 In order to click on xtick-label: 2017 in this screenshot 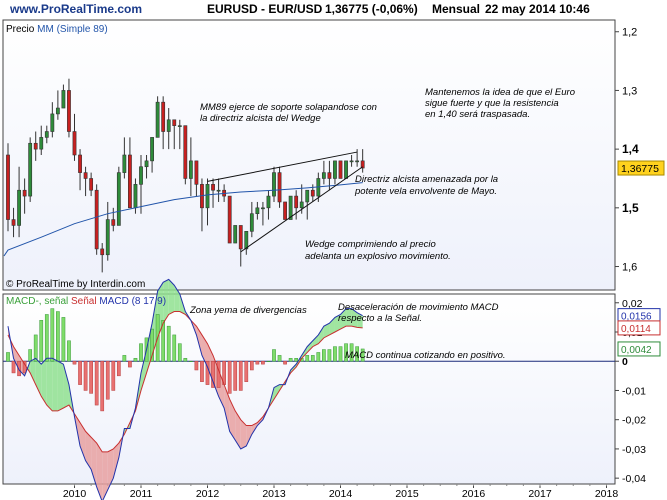, I will do `click(540, 494)`.